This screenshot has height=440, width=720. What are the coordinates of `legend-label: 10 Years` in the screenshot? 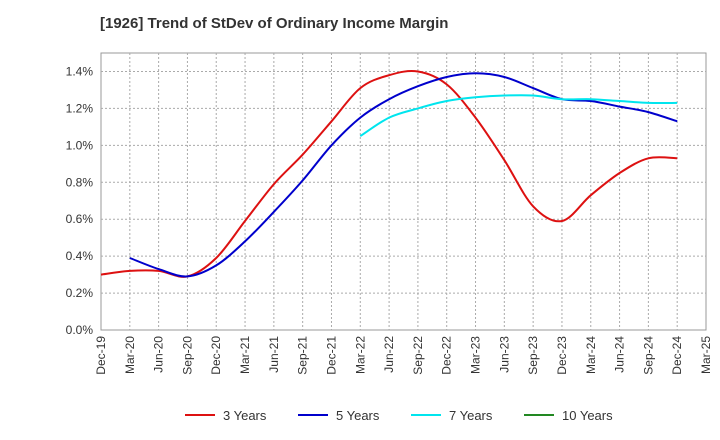 It's located at (587, 415).